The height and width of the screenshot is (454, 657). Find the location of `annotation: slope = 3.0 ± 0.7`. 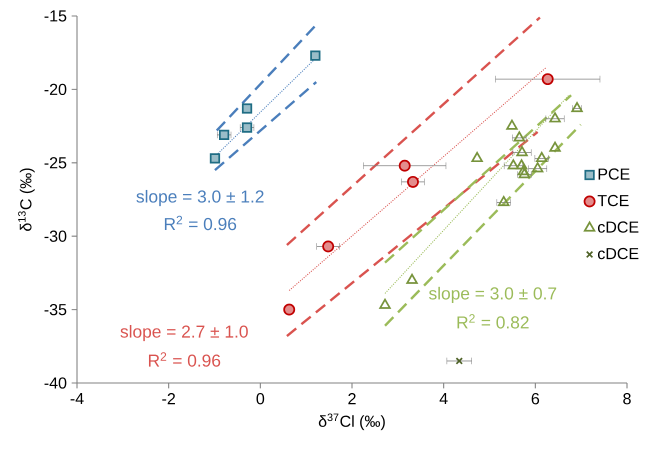

annotation: slope = 3.0 ± 0.7 is located at coordinates (492, 294).